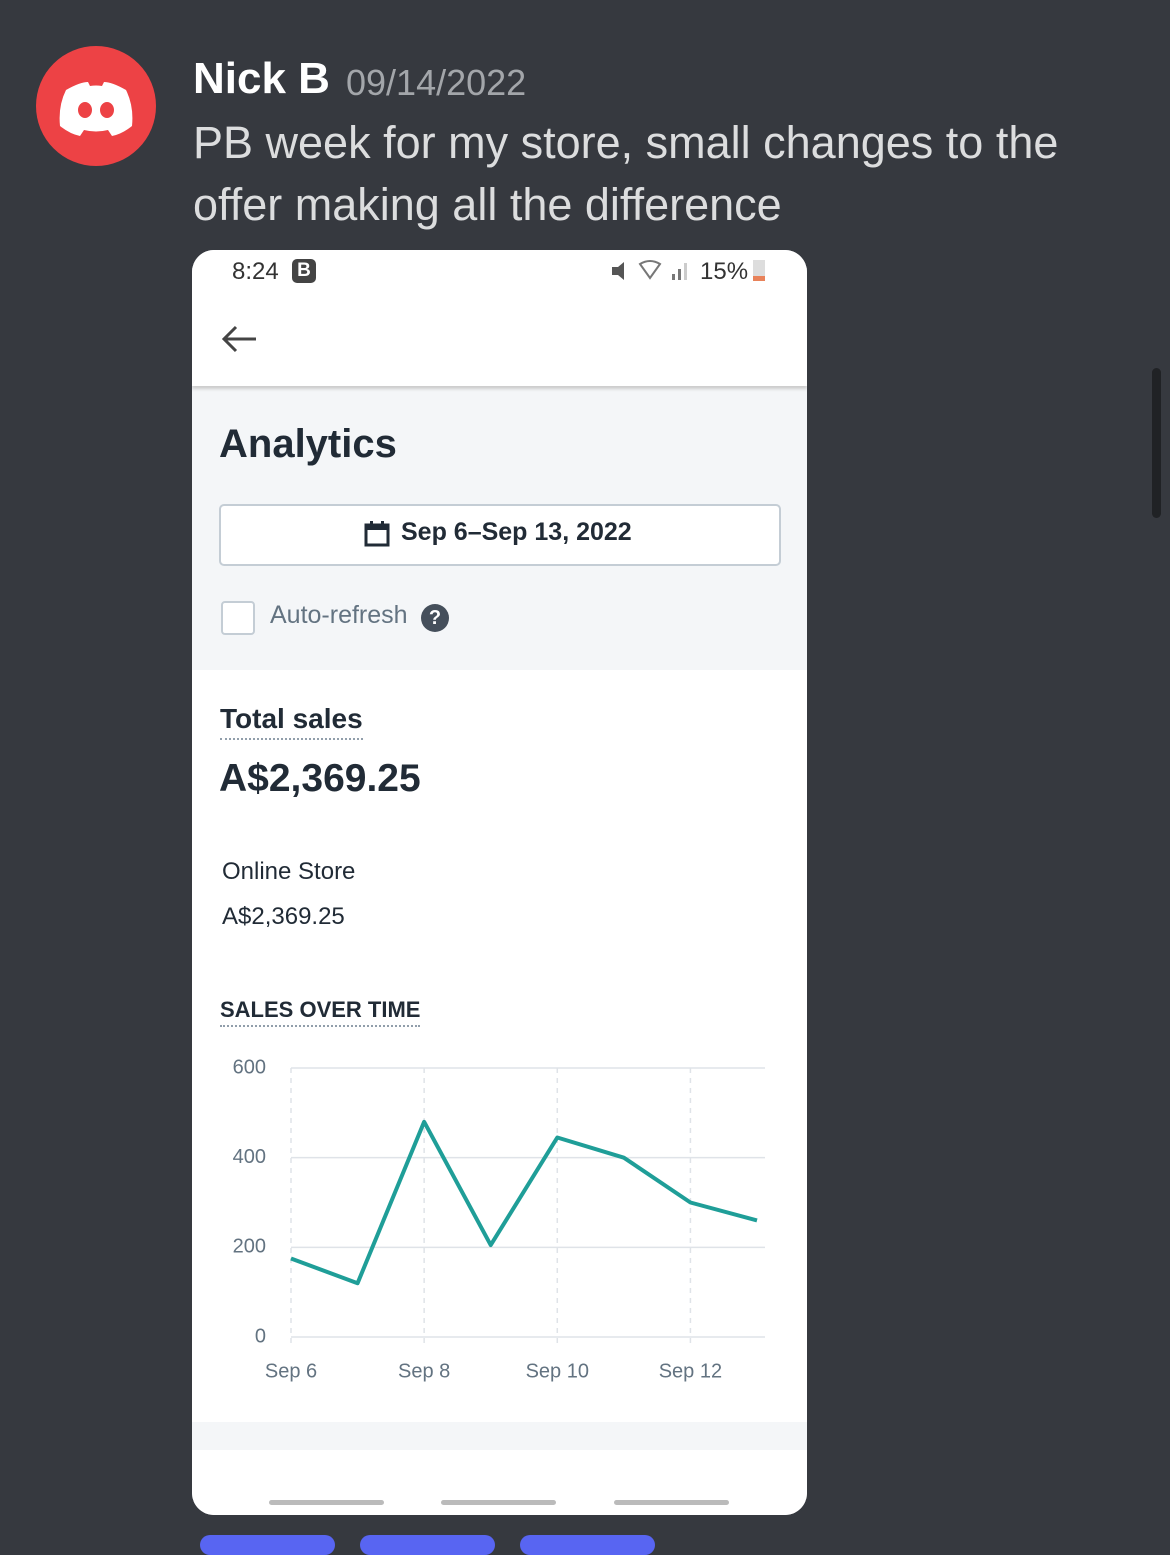  What do you see at coordinates (649, 270) in the screenshot?
I see `status-icons` at bounding box center [649, 270].